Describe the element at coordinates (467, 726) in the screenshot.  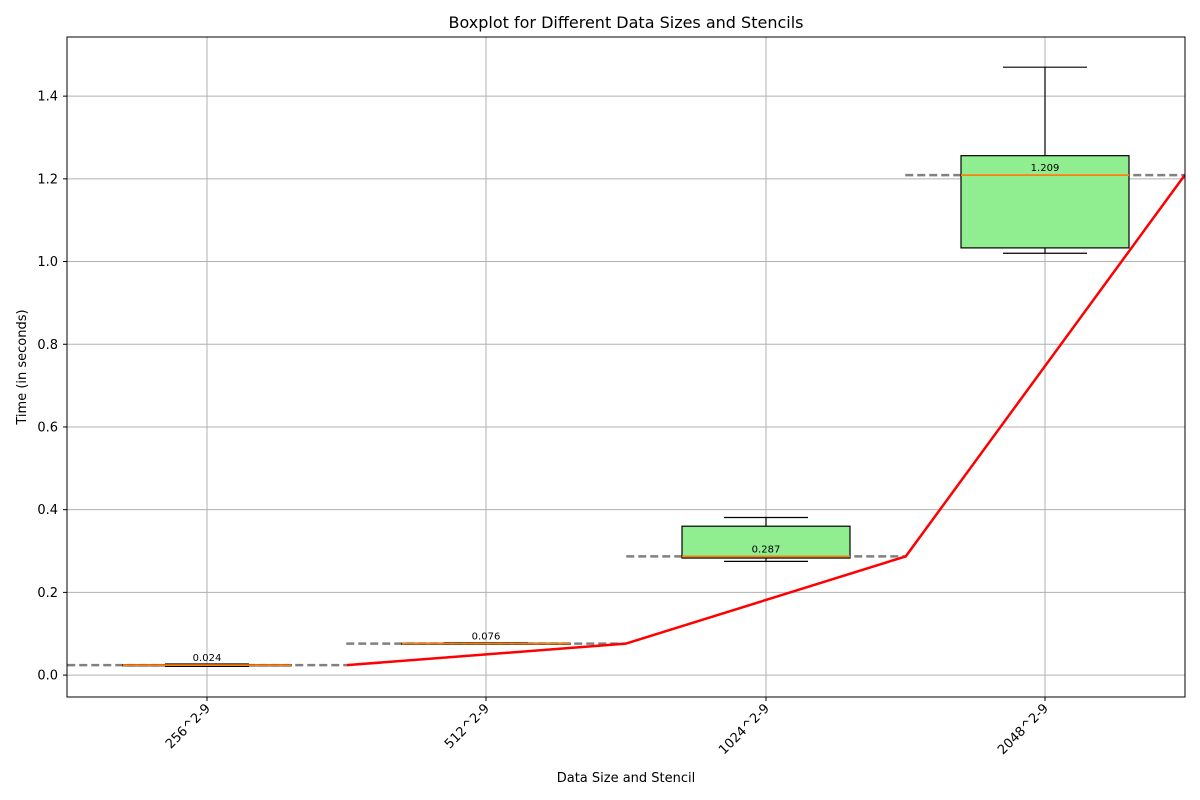
I see `x-tick-label: 512^2-9` at that location.